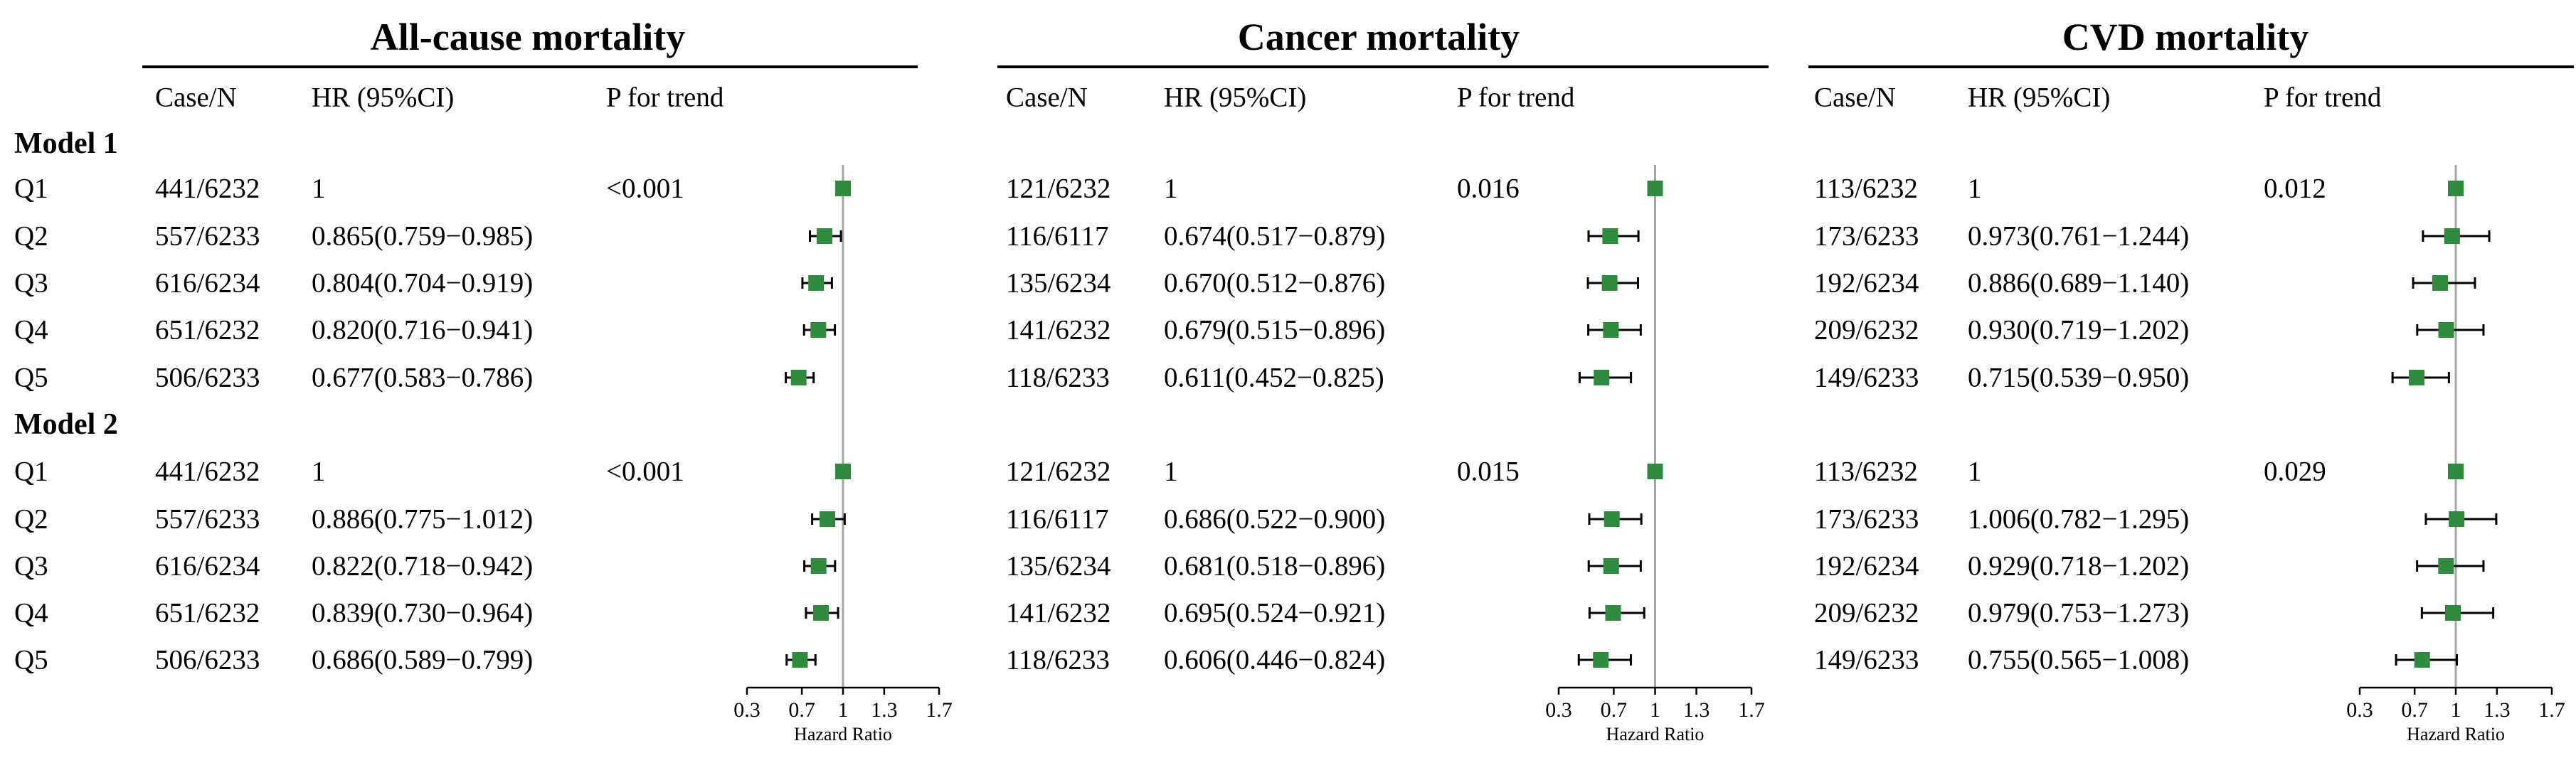 This screenshot has width=2576, height=758. What do you see at coordinates (2079, 330) in the screenshot?
I see `hr-ci-cell: 0.930(0.719−1.202)` at bounding box center [2079, 330].